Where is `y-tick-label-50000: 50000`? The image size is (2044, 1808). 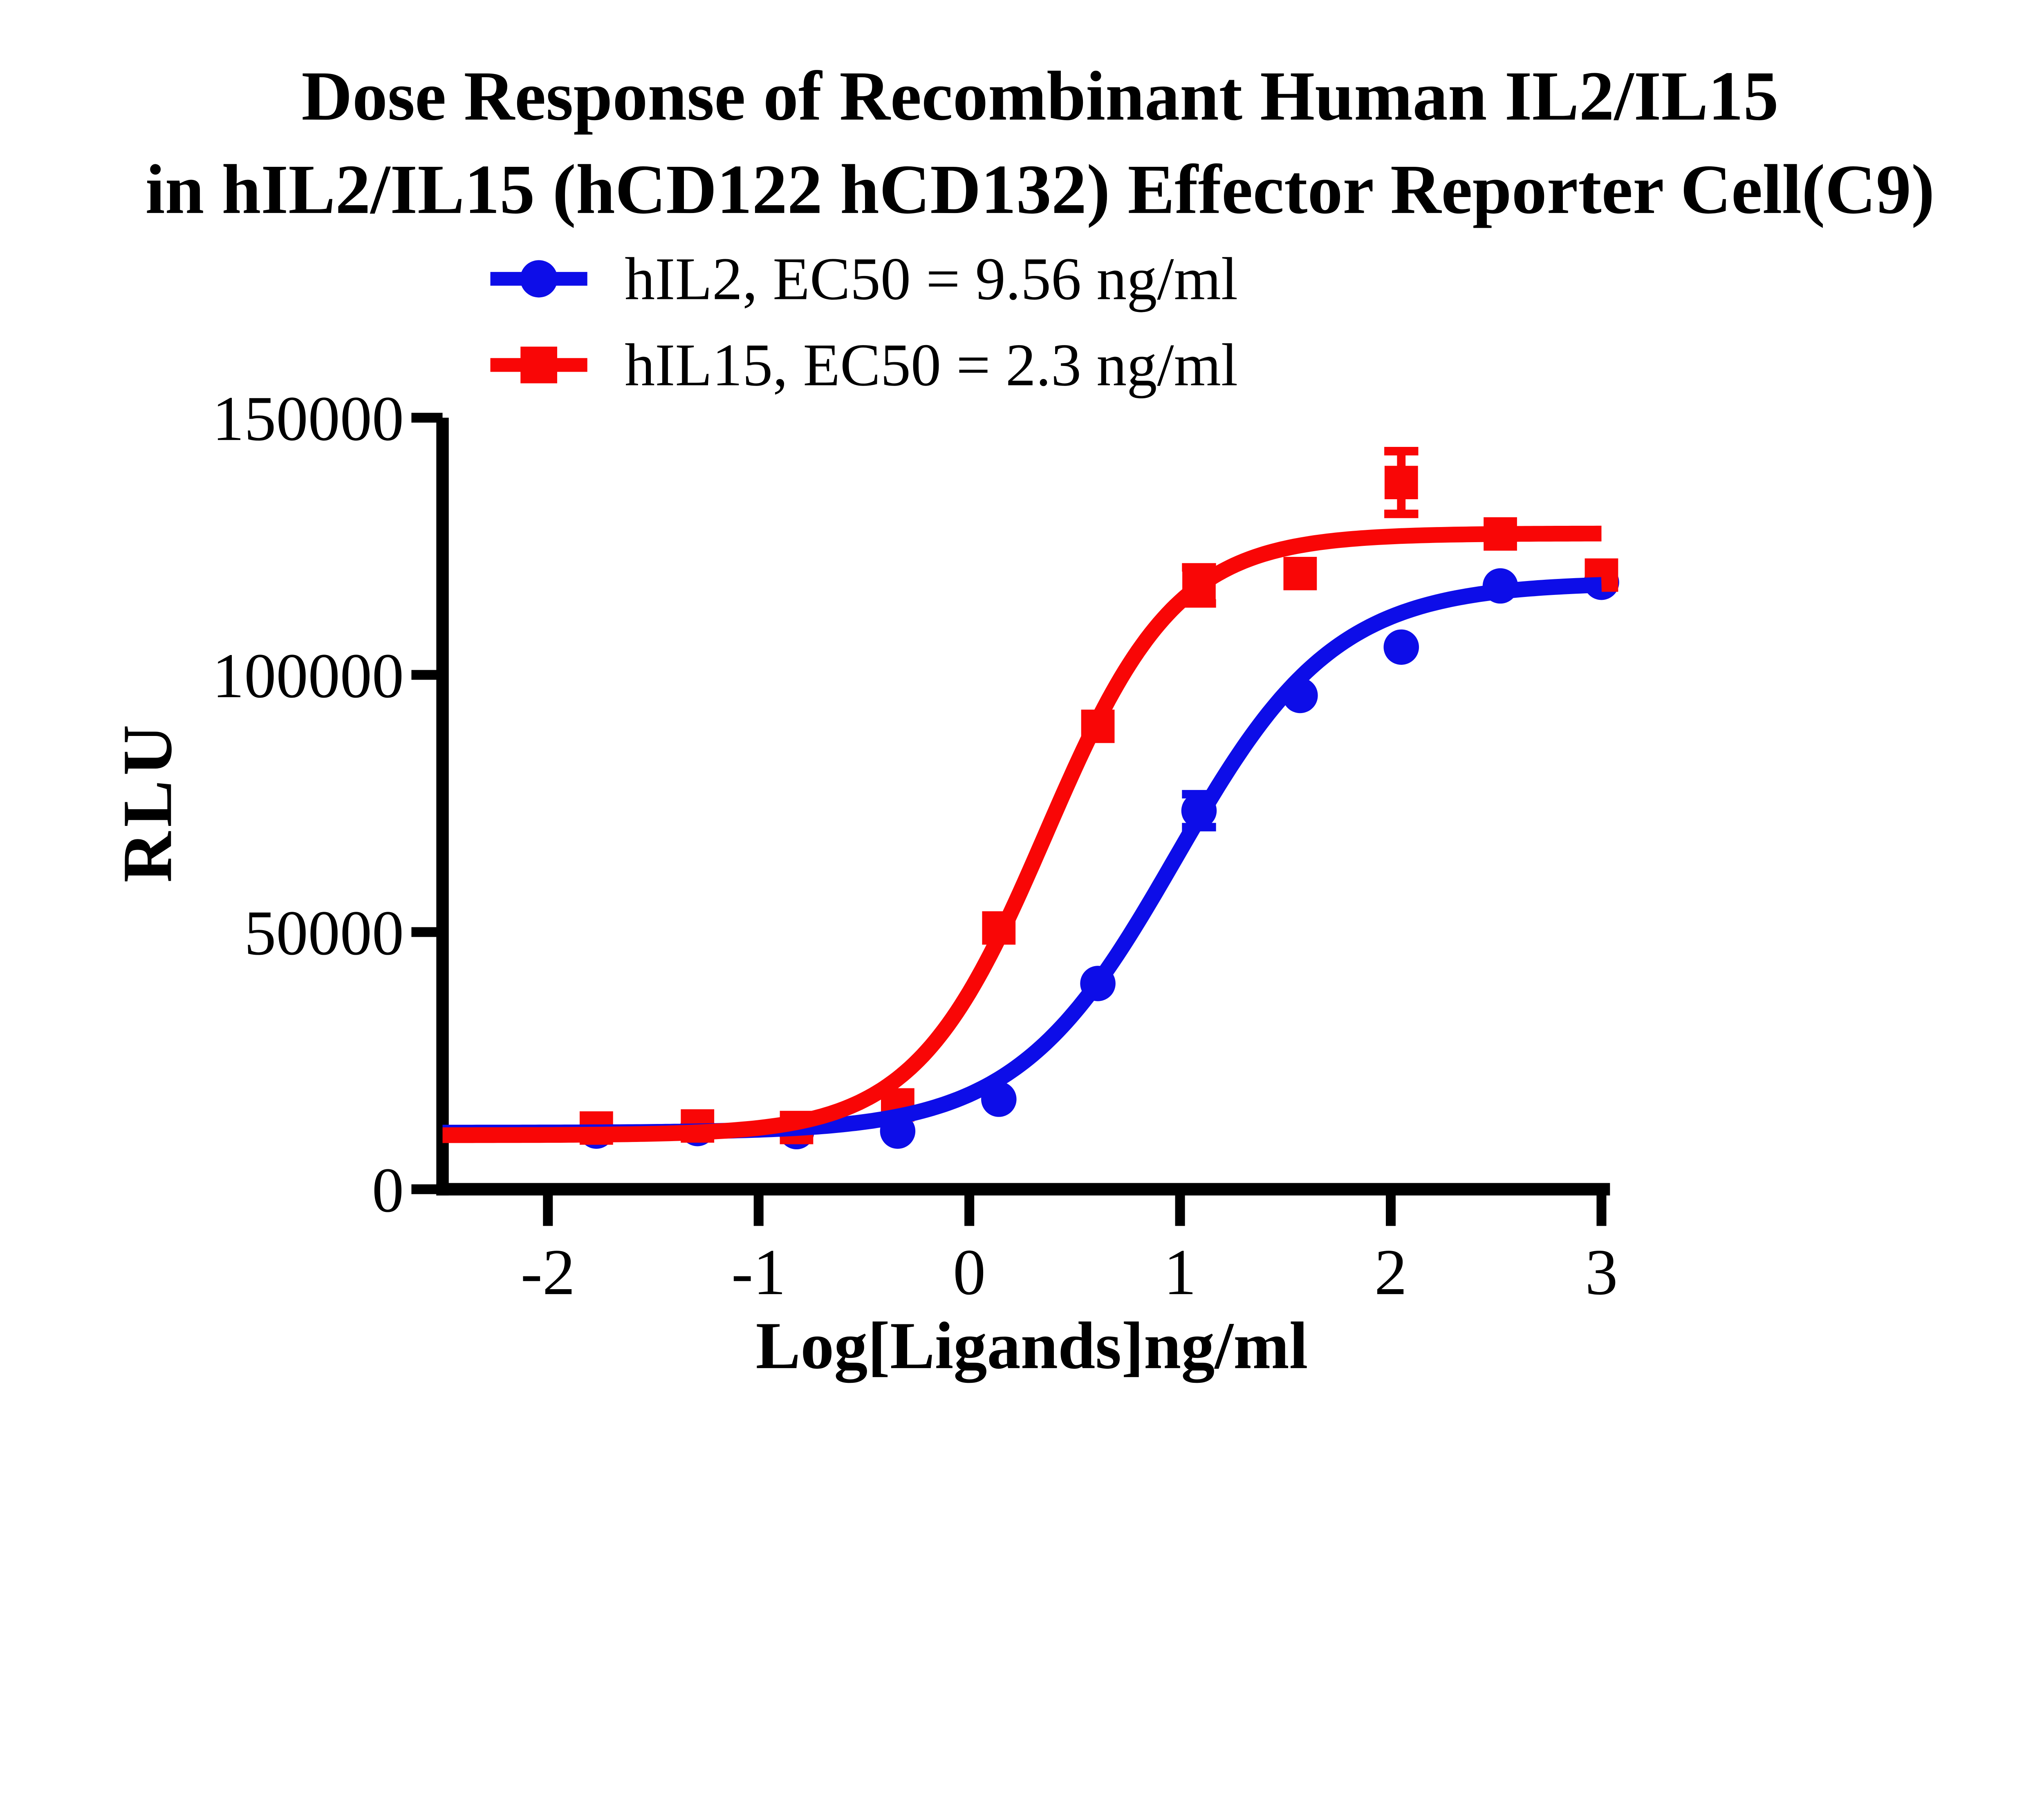 y-tick-label-50000: 50000 is located at coordinates (324, 933).